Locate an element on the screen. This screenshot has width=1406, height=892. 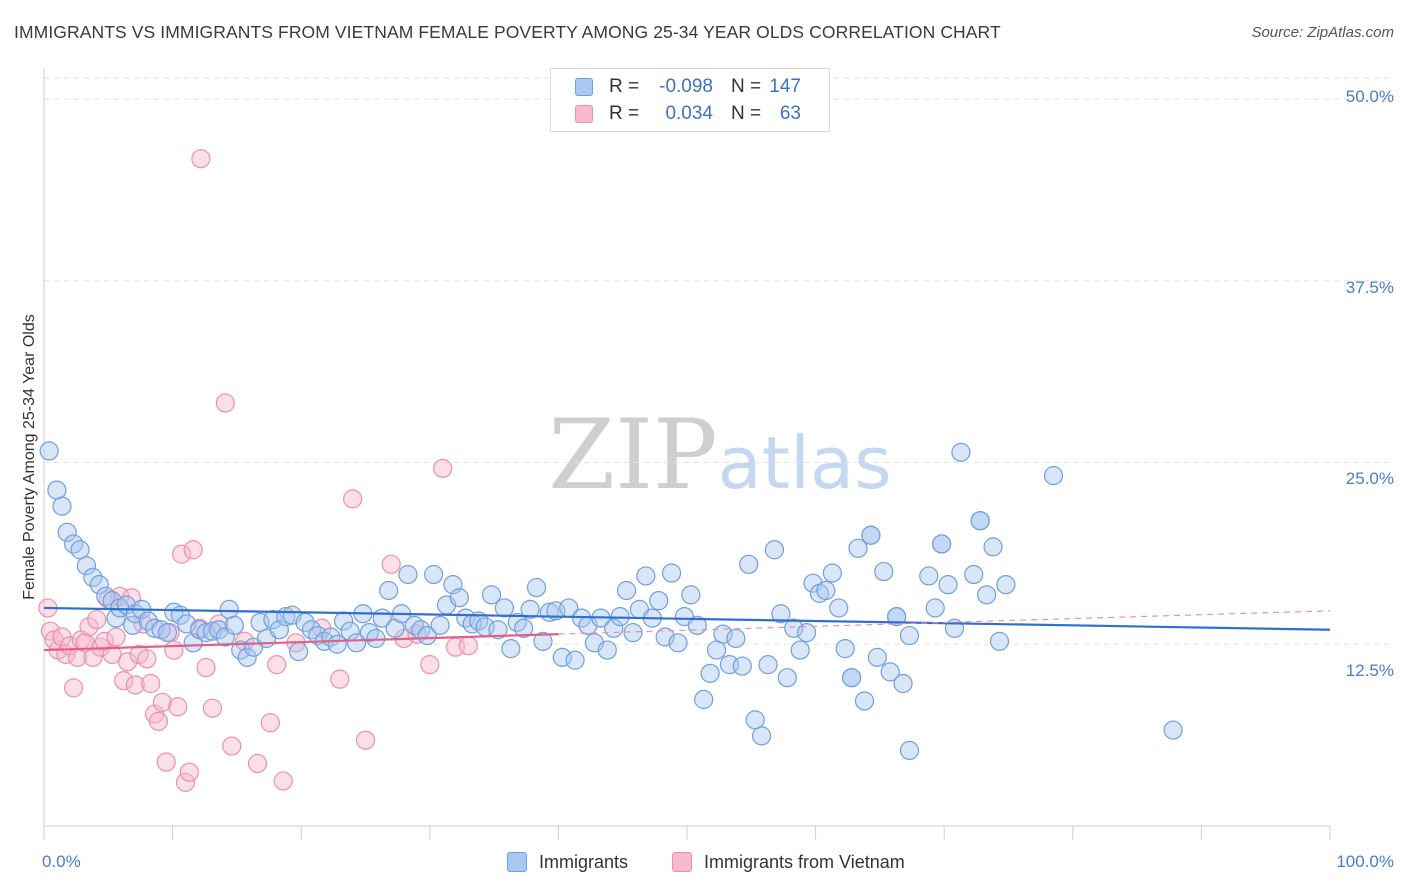
legend-row-vietnam: R = 0.034 N = 63 is located at coordinates (690, 114).